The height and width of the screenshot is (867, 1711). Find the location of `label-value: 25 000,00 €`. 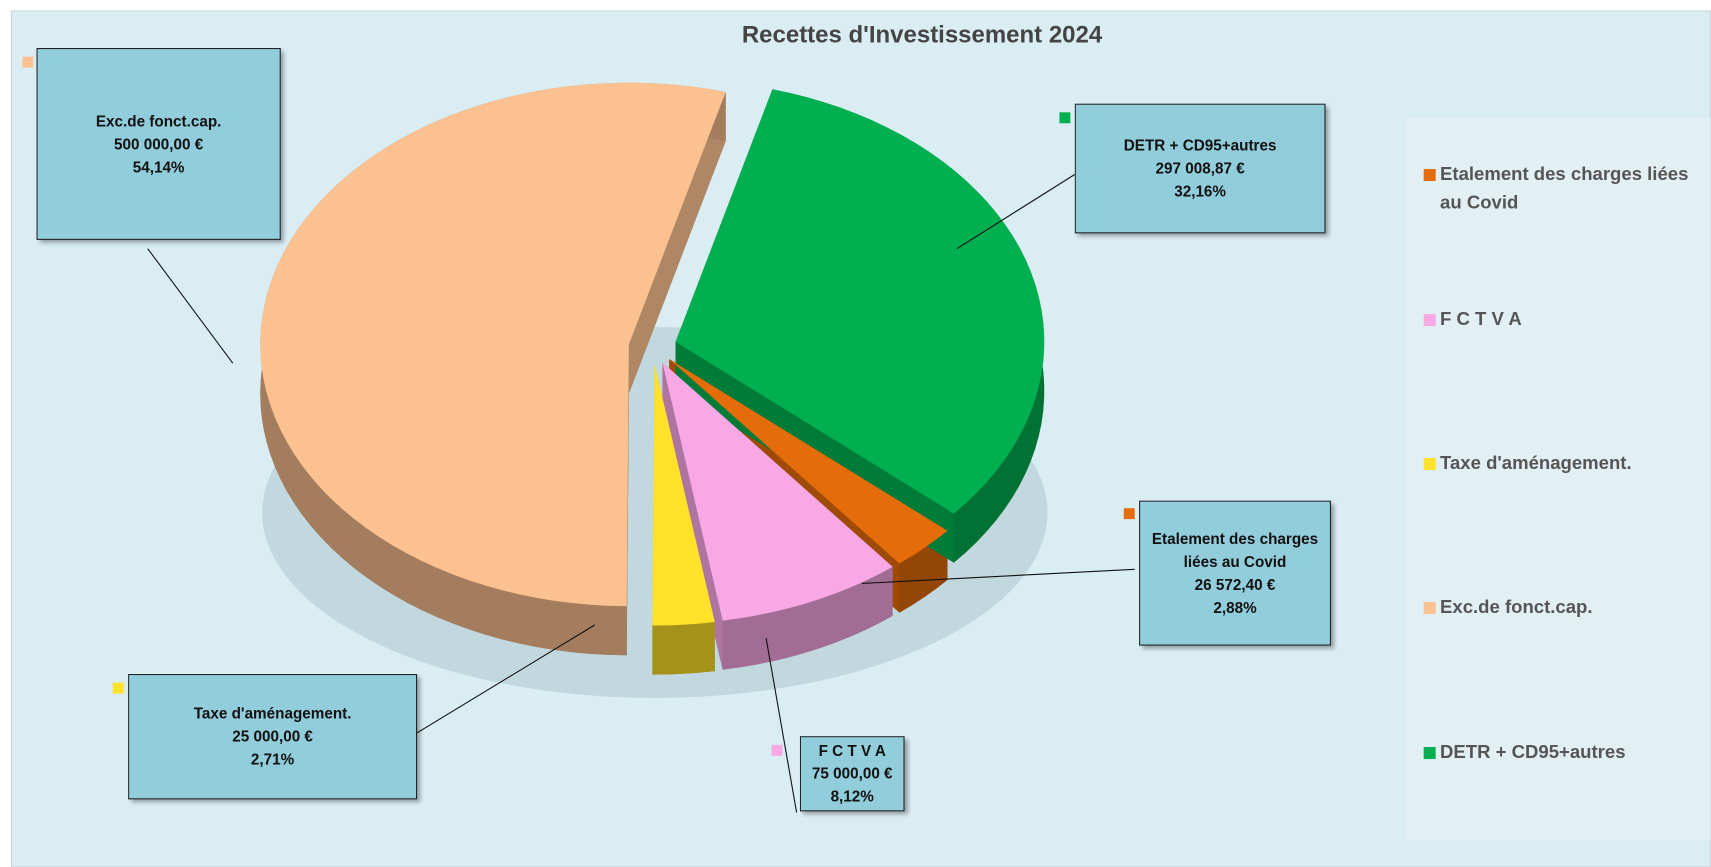

label-value: 25 000,00 € is located at coordinates (272, 736).